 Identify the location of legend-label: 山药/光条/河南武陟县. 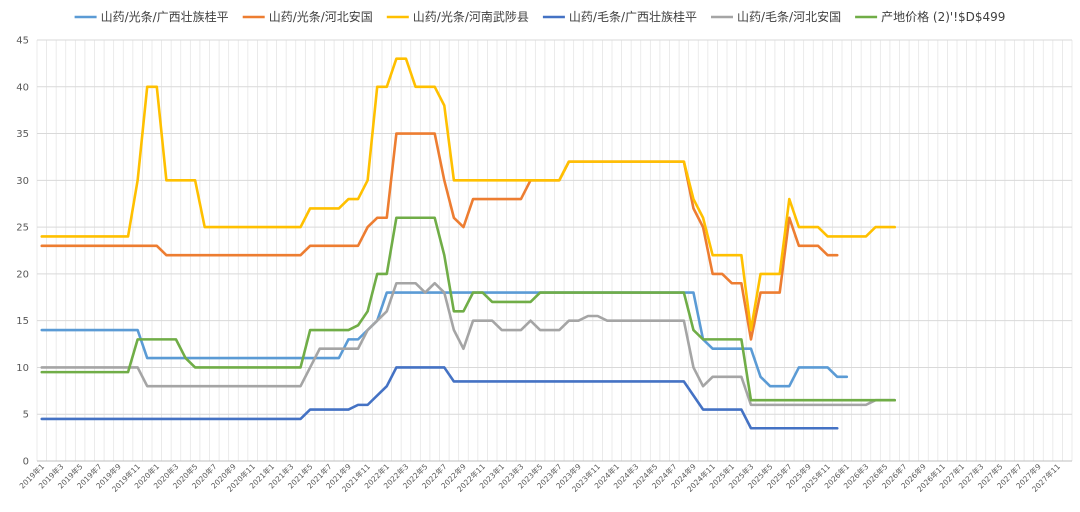
(471, 16).